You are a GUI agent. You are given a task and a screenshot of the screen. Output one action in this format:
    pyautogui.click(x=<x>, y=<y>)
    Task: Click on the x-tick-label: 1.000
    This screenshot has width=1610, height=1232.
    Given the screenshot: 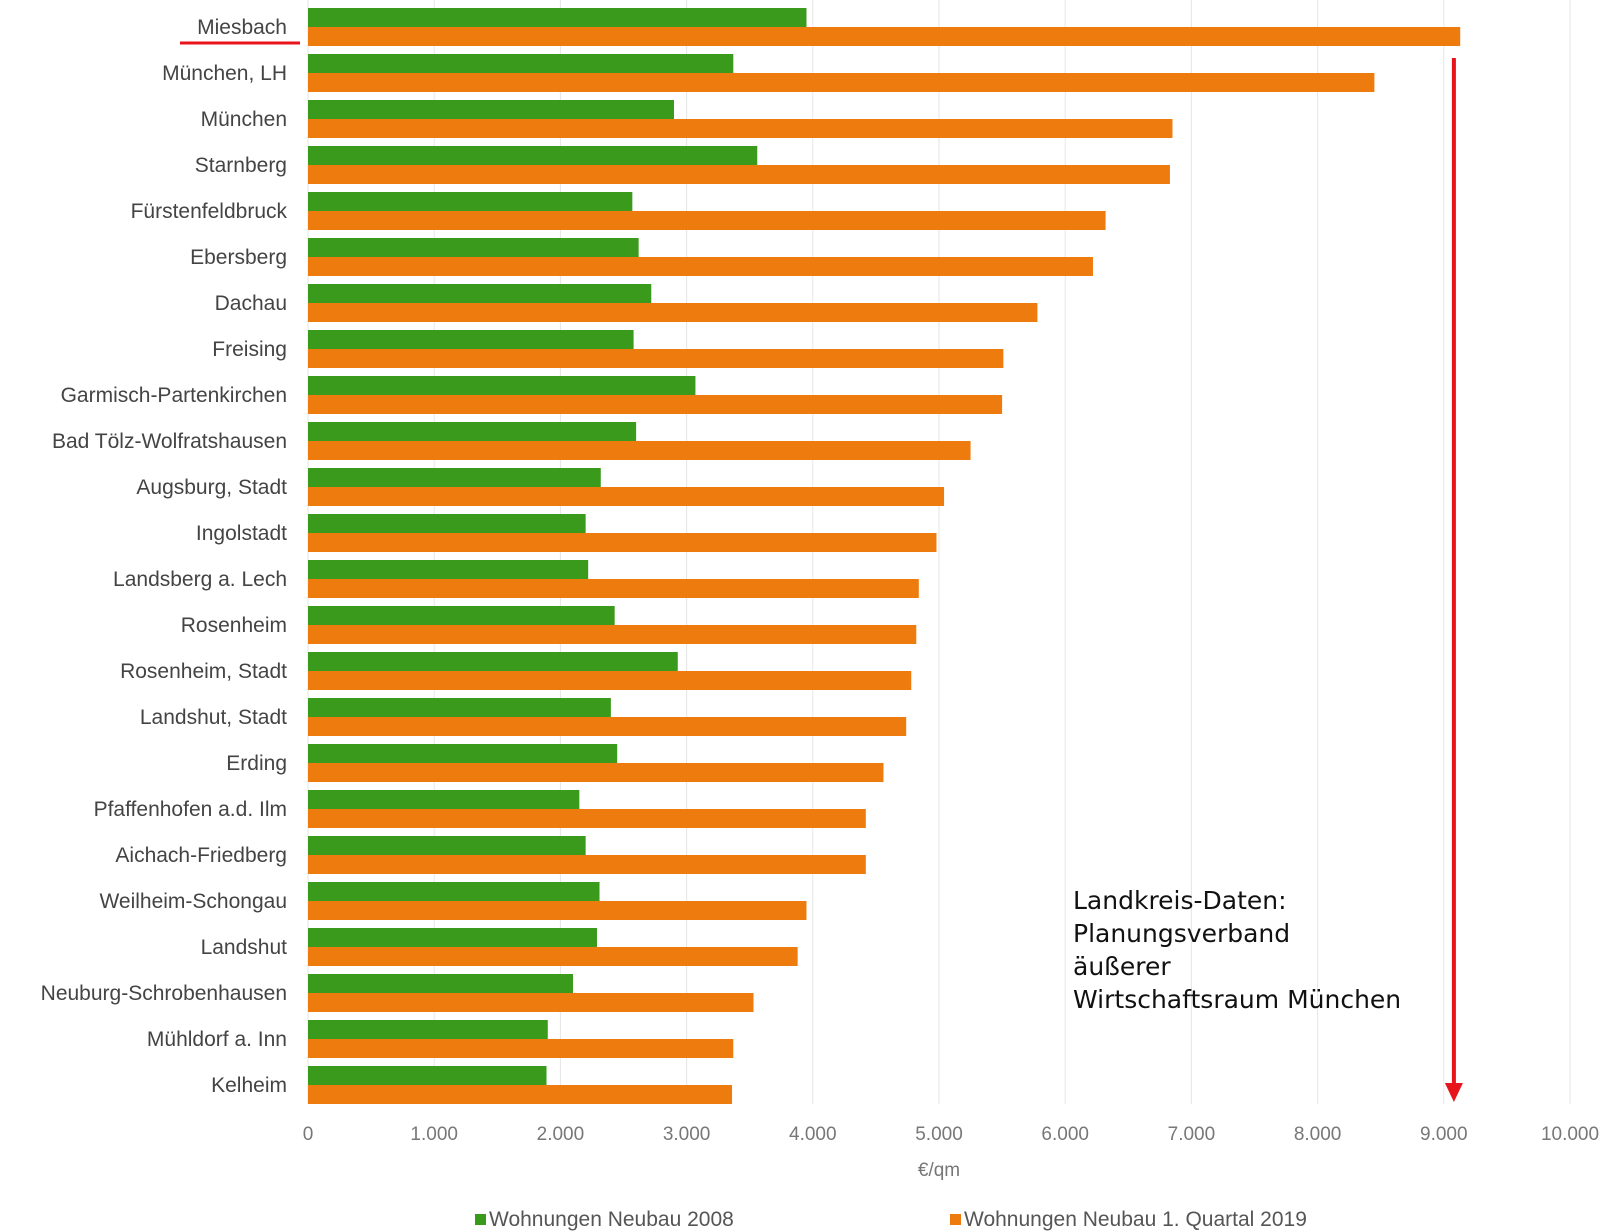 What is the action you would take?
    pyautogui.click(x=434, y=1134)
    